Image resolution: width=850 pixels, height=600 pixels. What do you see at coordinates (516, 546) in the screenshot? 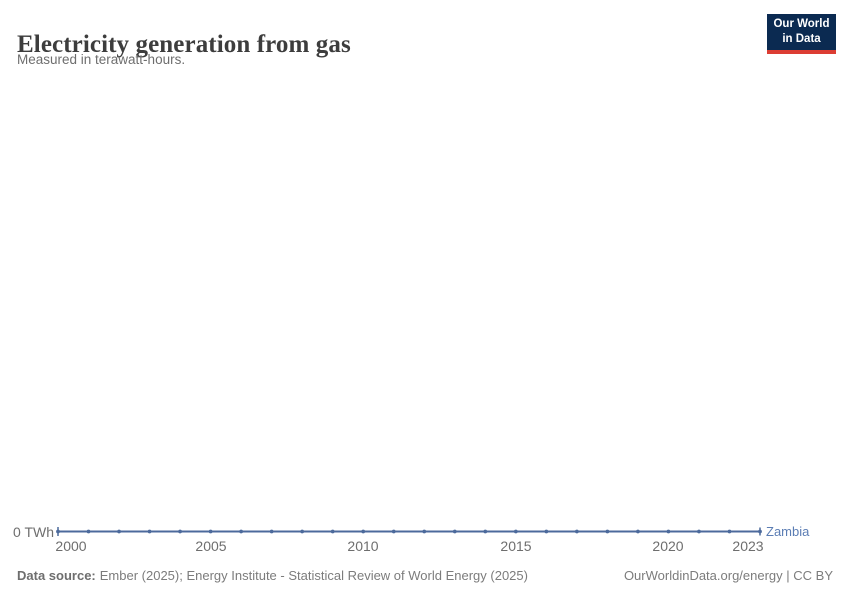
I see `x-tick-label: 2015` at bounding box center [516, 546].